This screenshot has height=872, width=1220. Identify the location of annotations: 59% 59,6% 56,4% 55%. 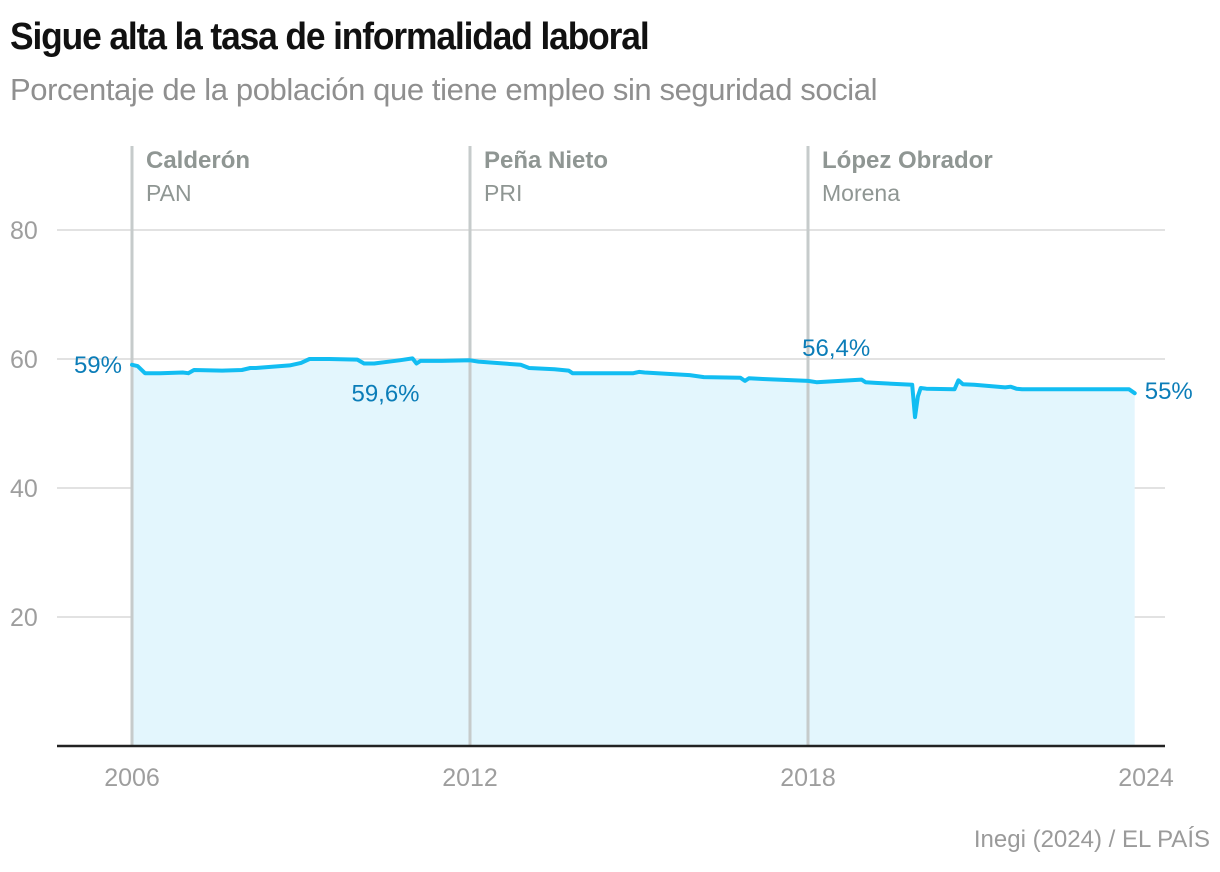
(633, 371).